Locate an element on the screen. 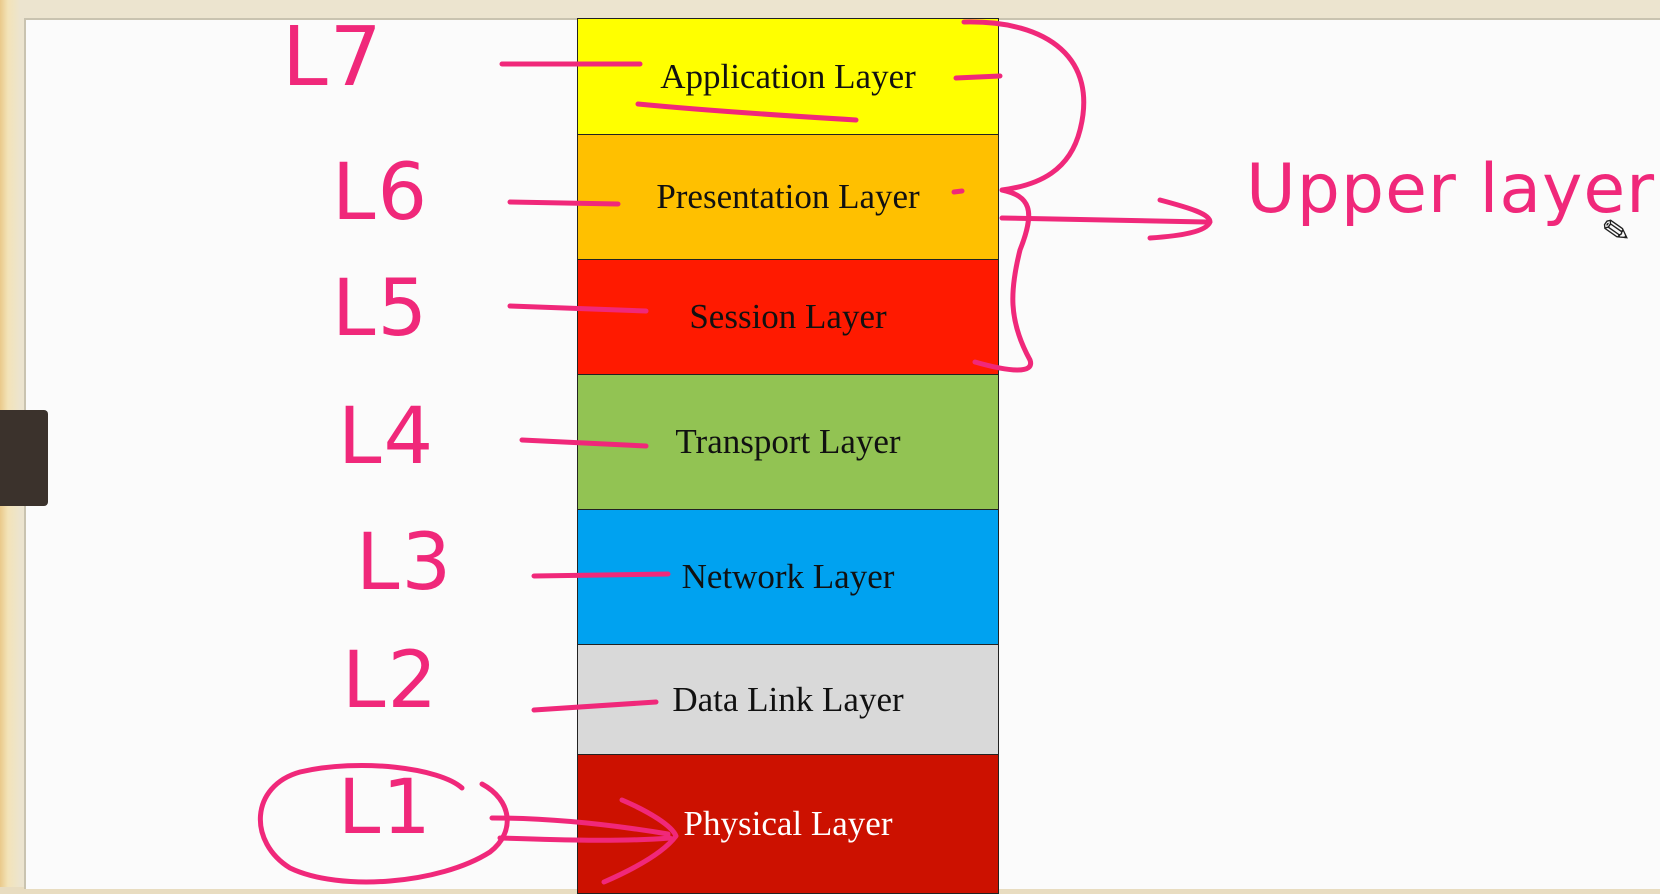 This screenshot has width=1660, height=894. layer-application-label: Application Layer is located at coordinates (788, 76).